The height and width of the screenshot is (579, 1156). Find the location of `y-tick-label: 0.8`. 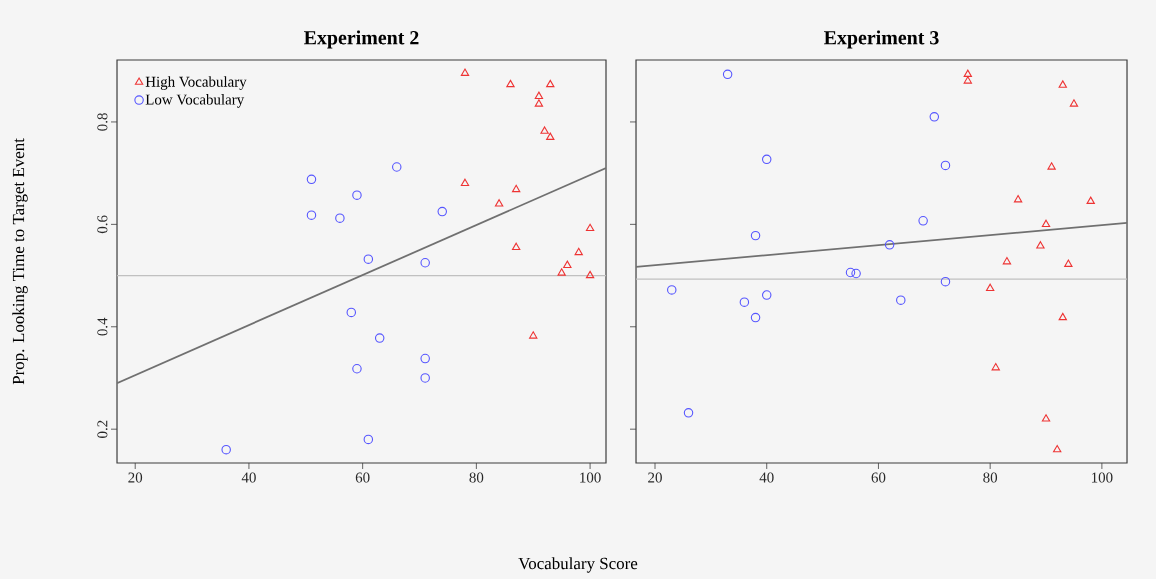

y-tick-label: 0.8 is located at coordinates (102, 122).